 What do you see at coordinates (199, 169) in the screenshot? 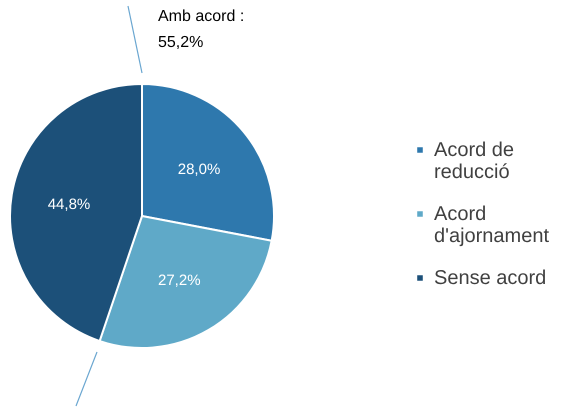
I see `data-label: 28,0%` at bounding box center [199, 169].